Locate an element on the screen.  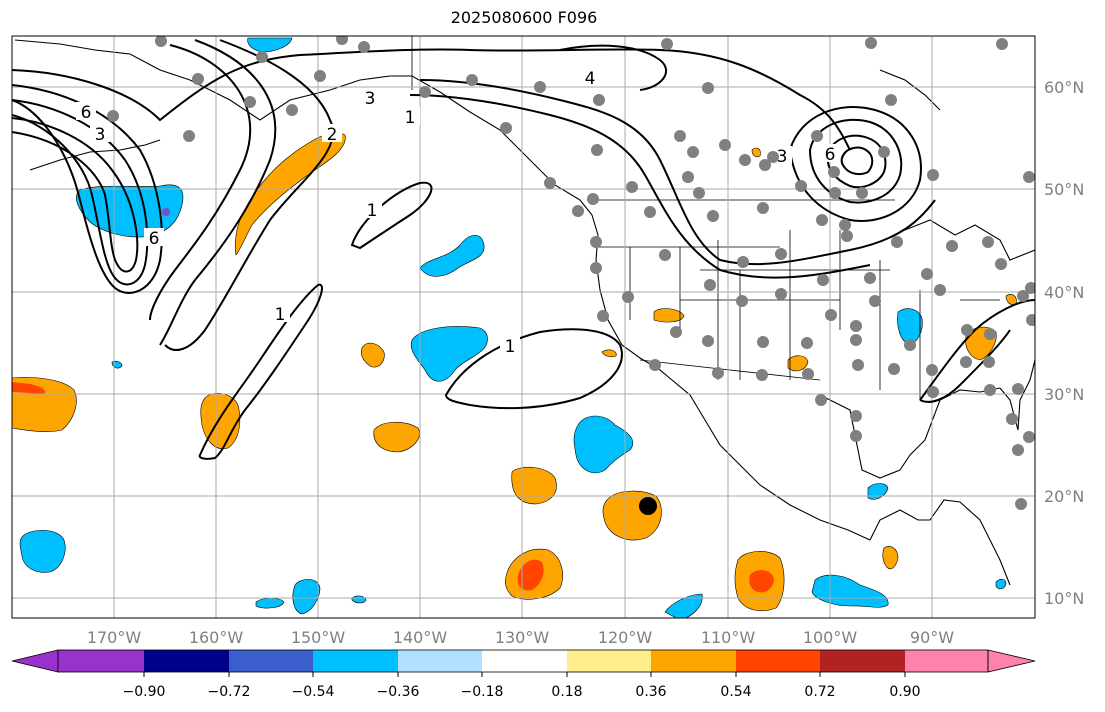
colorbar-tick-label: 0.54 is located at coordinates (735, 692).